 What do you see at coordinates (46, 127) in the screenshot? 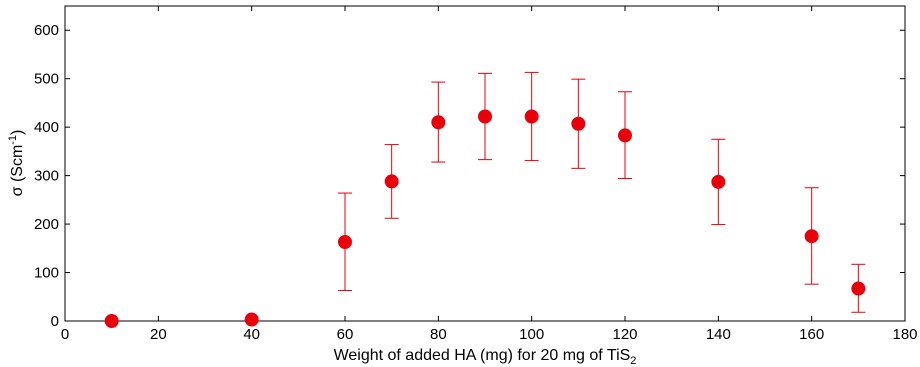
I see `y-tick-label-400: 400` at bounding box center [46, 127].